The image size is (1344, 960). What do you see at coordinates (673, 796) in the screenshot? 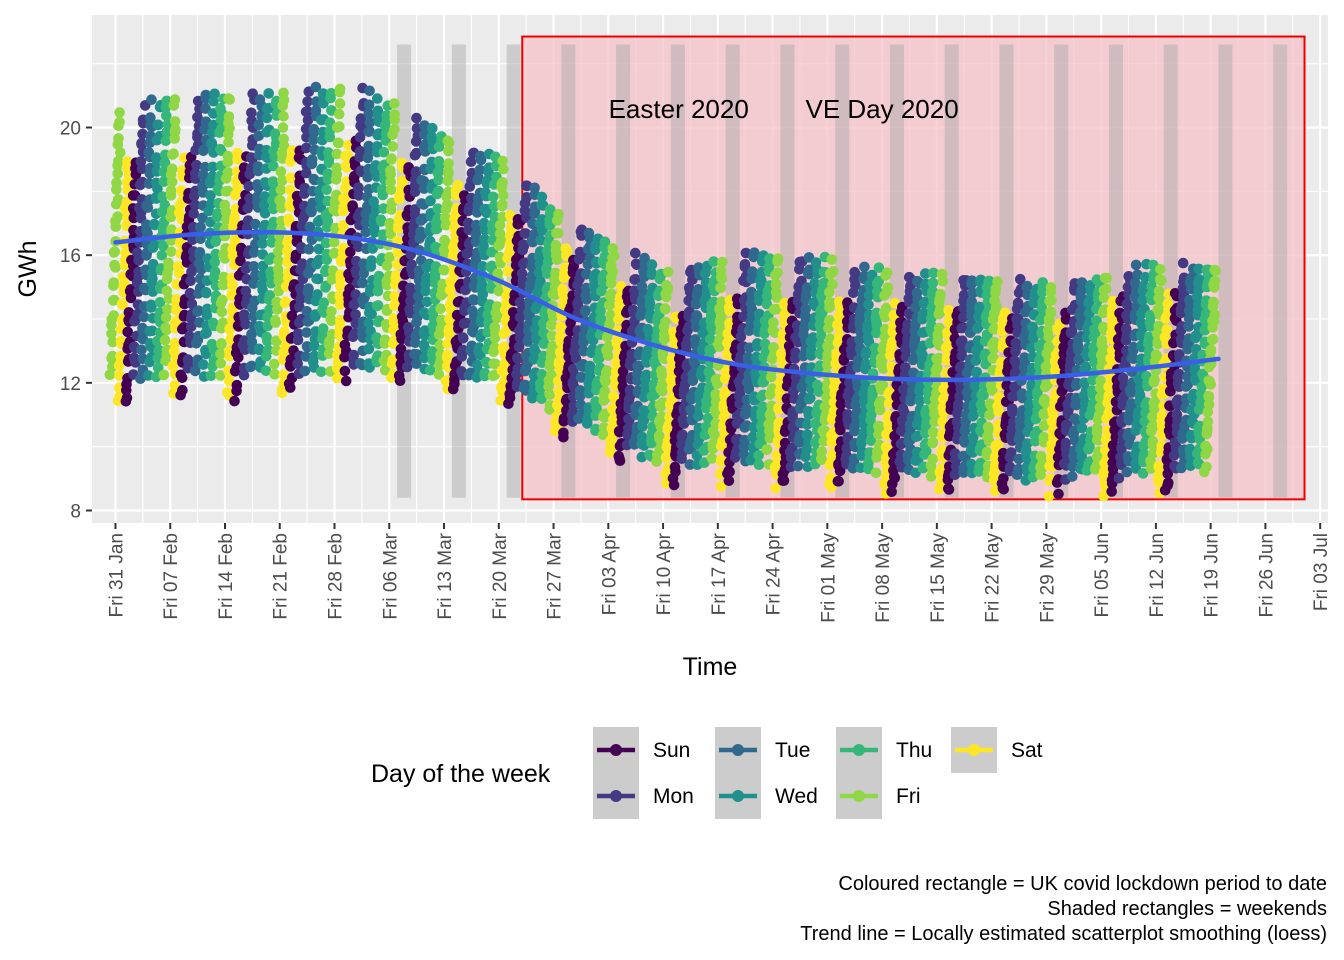
I see `legend-label-mon: Mon` at bounding box center [673, 796].